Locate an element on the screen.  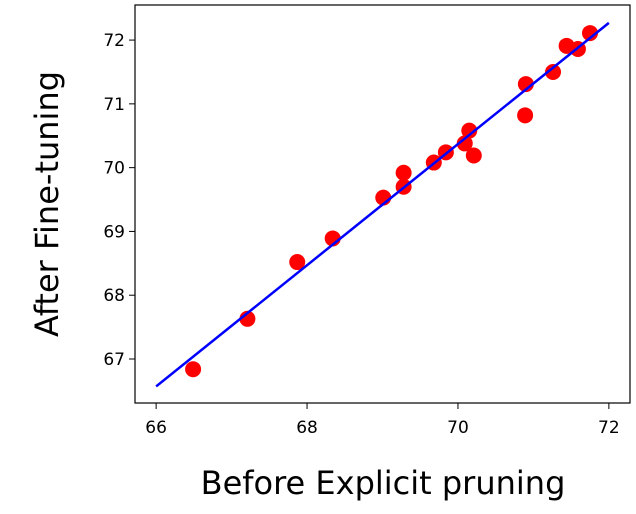
y-tick-label: 67 is located at coordinates (114, 360).